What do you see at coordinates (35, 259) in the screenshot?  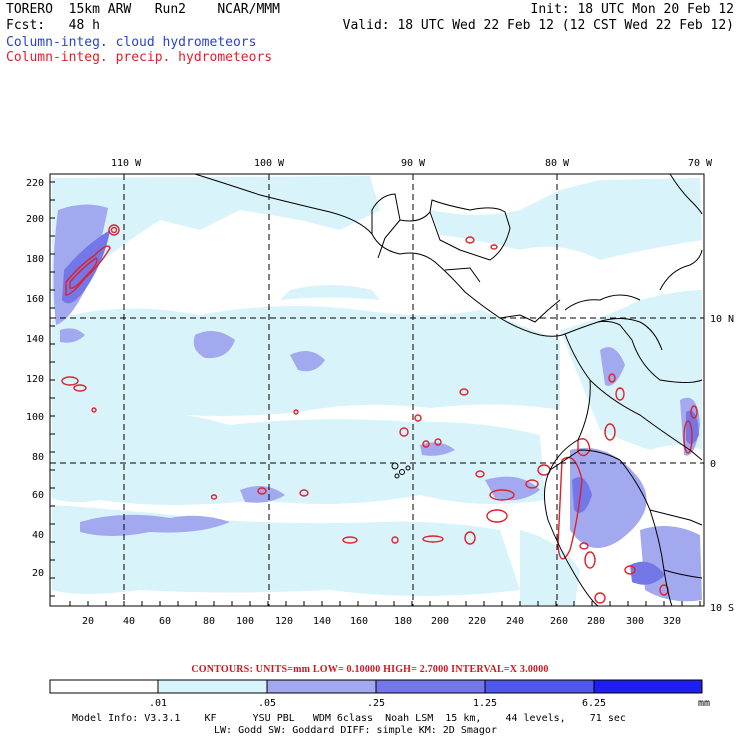 I see `y-tick-label: 180` at bounding box center [35, 259].